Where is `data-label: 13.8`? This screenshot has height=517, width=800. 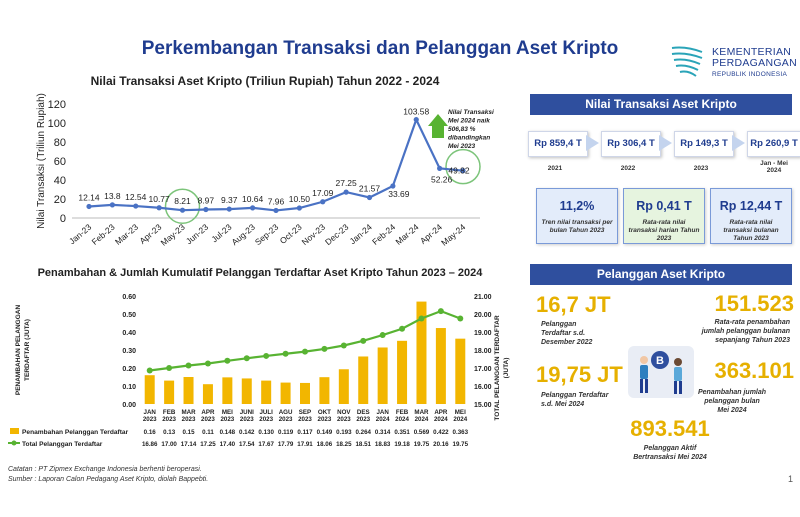
data-label: 13.8 is located at coordinates (112, 196).